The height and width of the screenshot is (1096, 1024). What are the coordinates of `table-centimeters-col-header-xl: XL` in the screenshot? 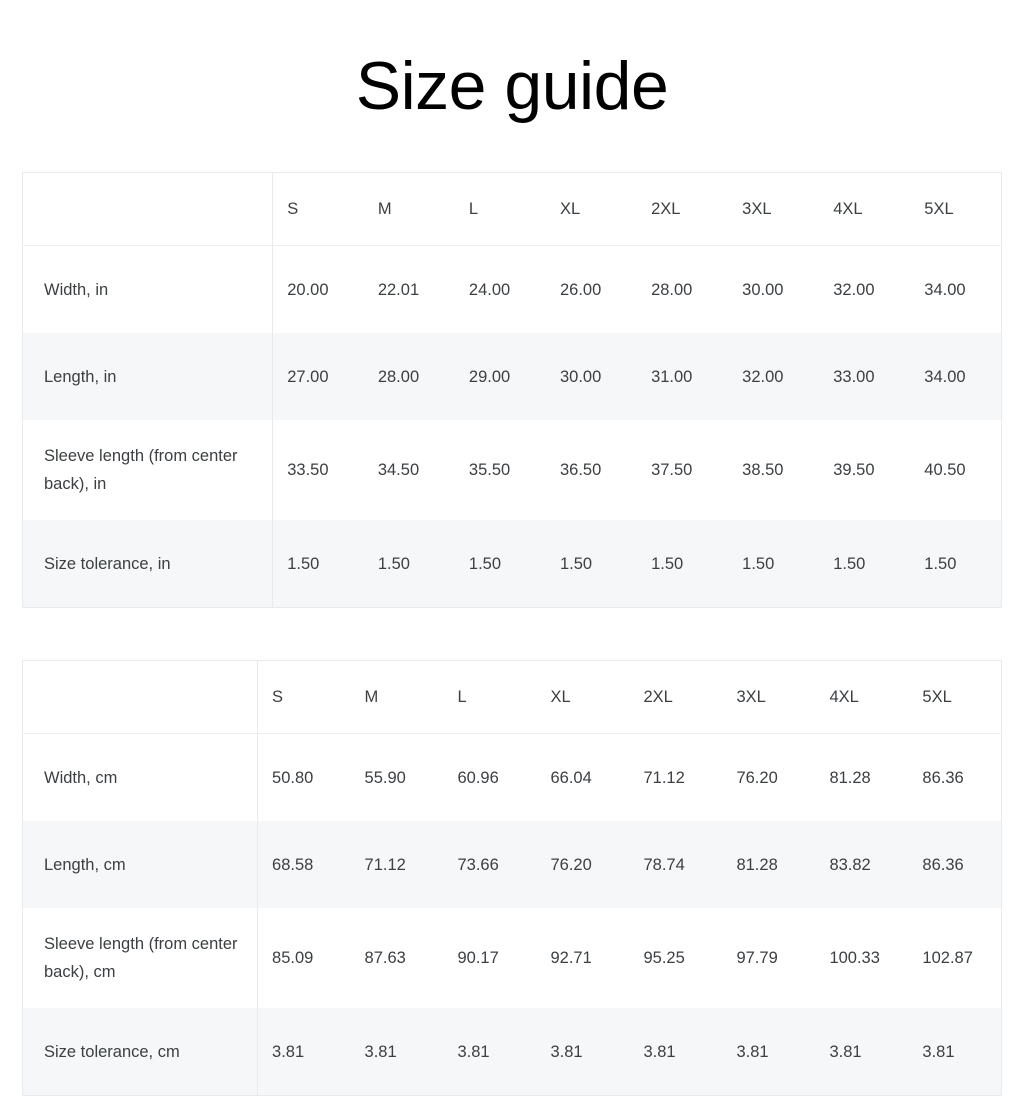 It's located at (560, 697).